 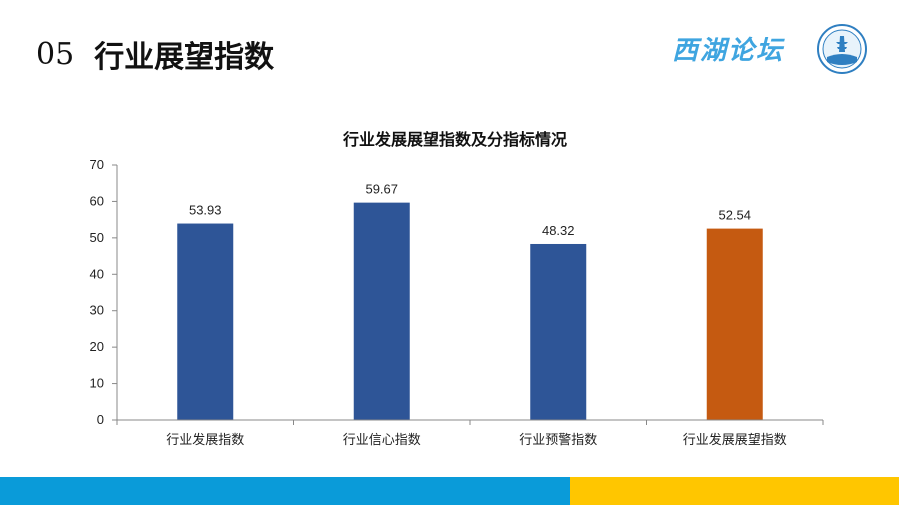 What do you see at coordinates (381, 189) in the screenshot?
I see `data-label: 59.67` at bounding box center [381, 189].